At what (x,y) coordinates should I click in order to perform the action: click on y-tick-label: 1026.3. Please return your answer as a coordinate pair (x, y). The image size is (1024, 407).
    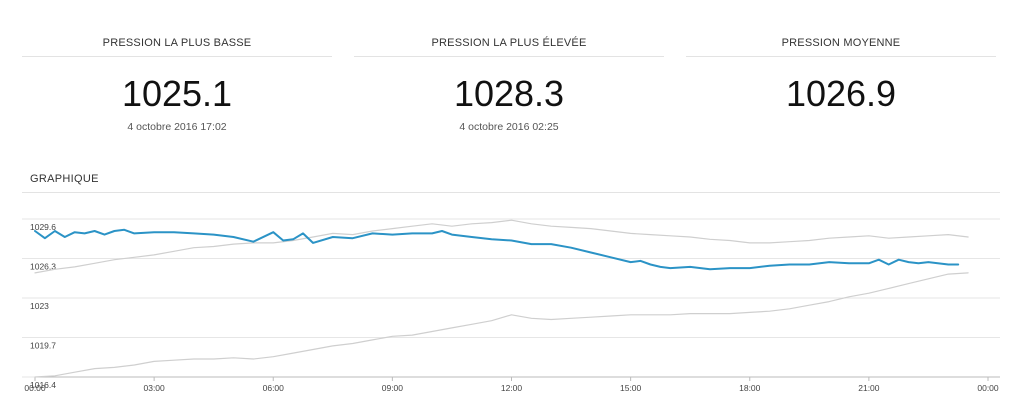
    Looking at the image, I should click on (43, 267).